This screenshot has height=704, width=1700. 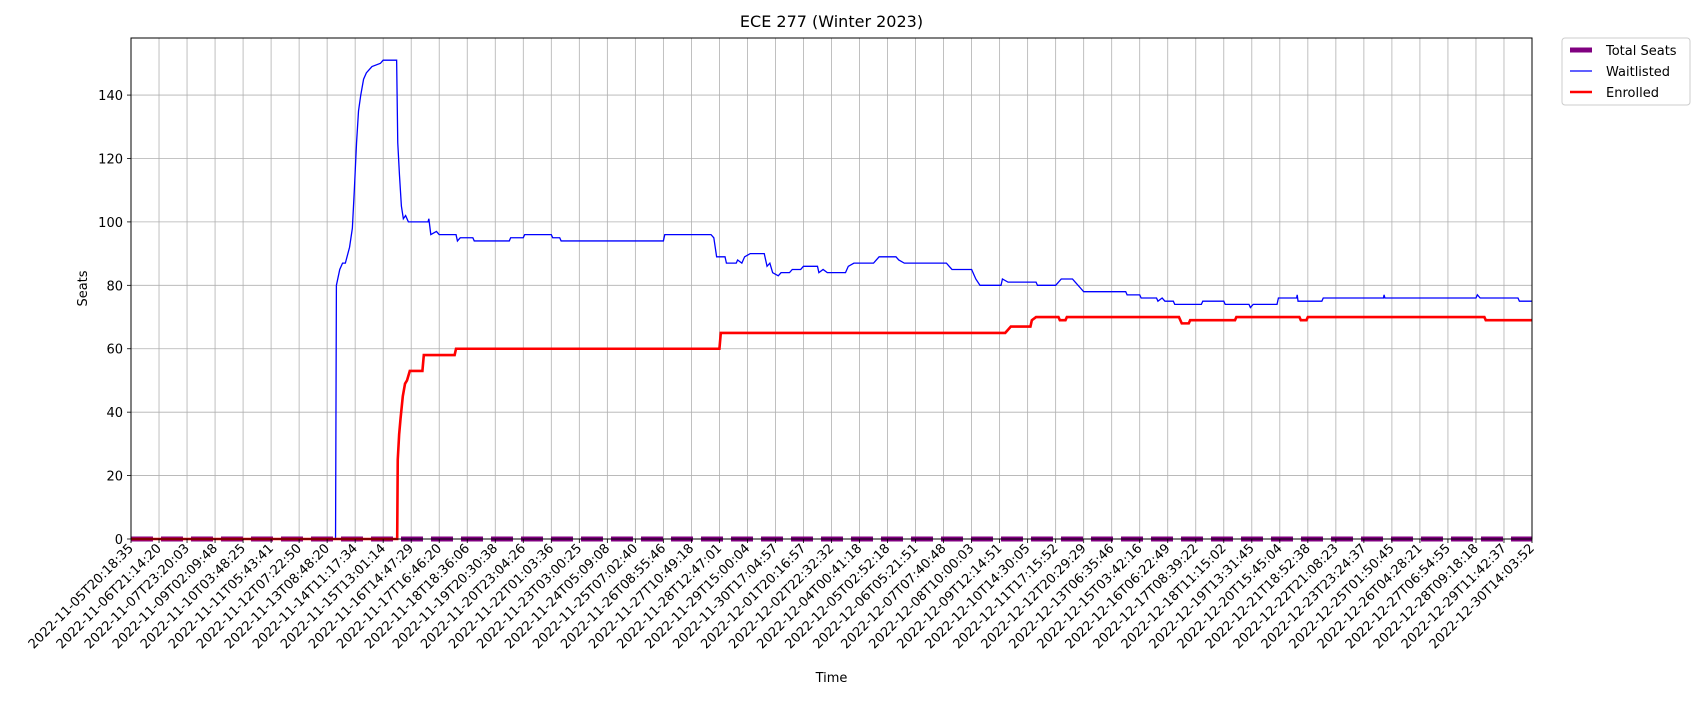 I want to click on y-tick-label: 120, so click(x=110, y=159).